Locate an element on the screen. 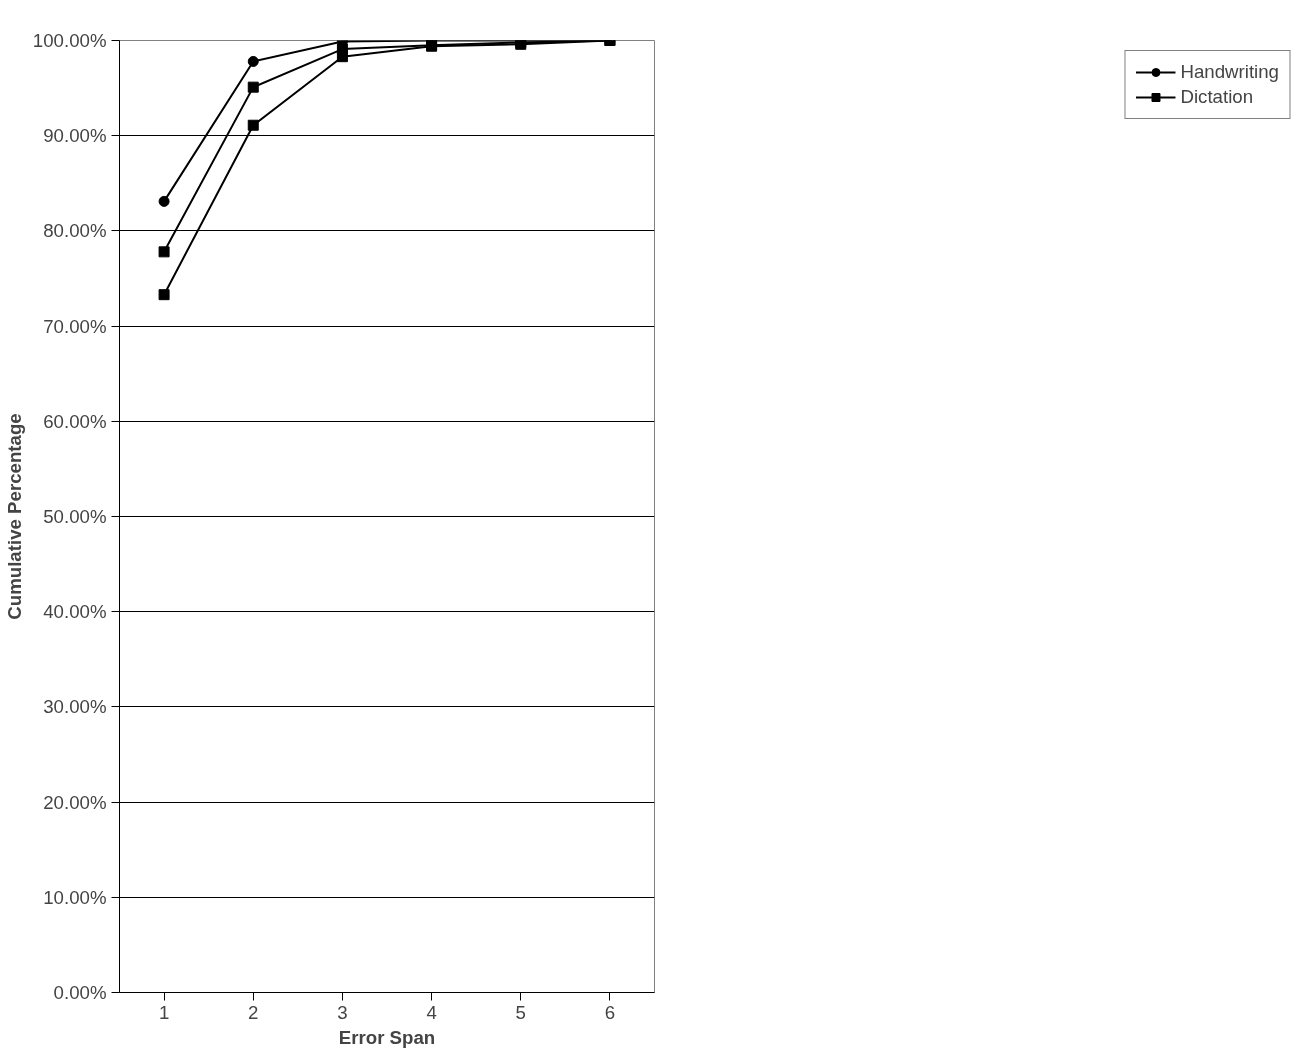 The height and width of the screenshot is (1059, 1309). y-tick-label: 90.00% is located at coordinates (75, 136).